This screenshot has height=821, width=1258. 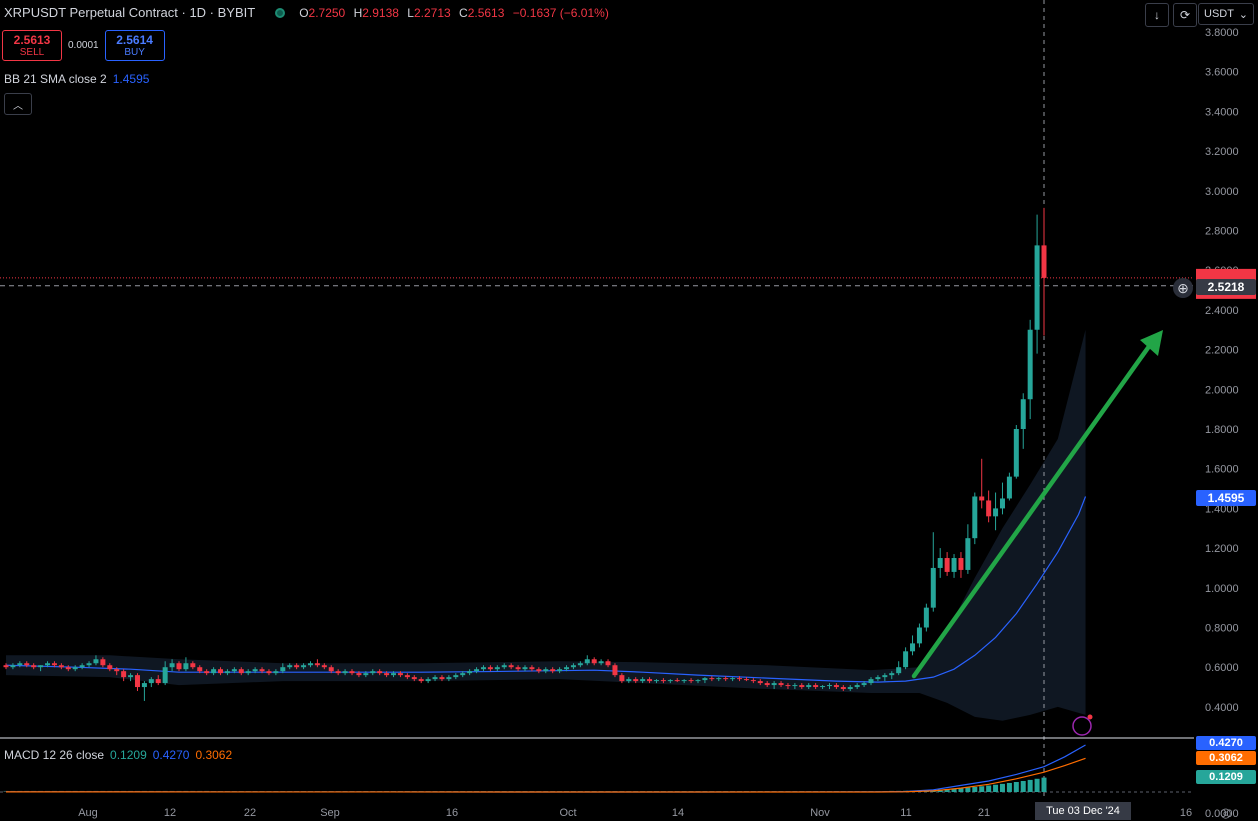 What do you see at coordinates (1222, 232) in the screenshot?
I see `y-tick-label: 2.8000` at bounding box center [1222, 232].